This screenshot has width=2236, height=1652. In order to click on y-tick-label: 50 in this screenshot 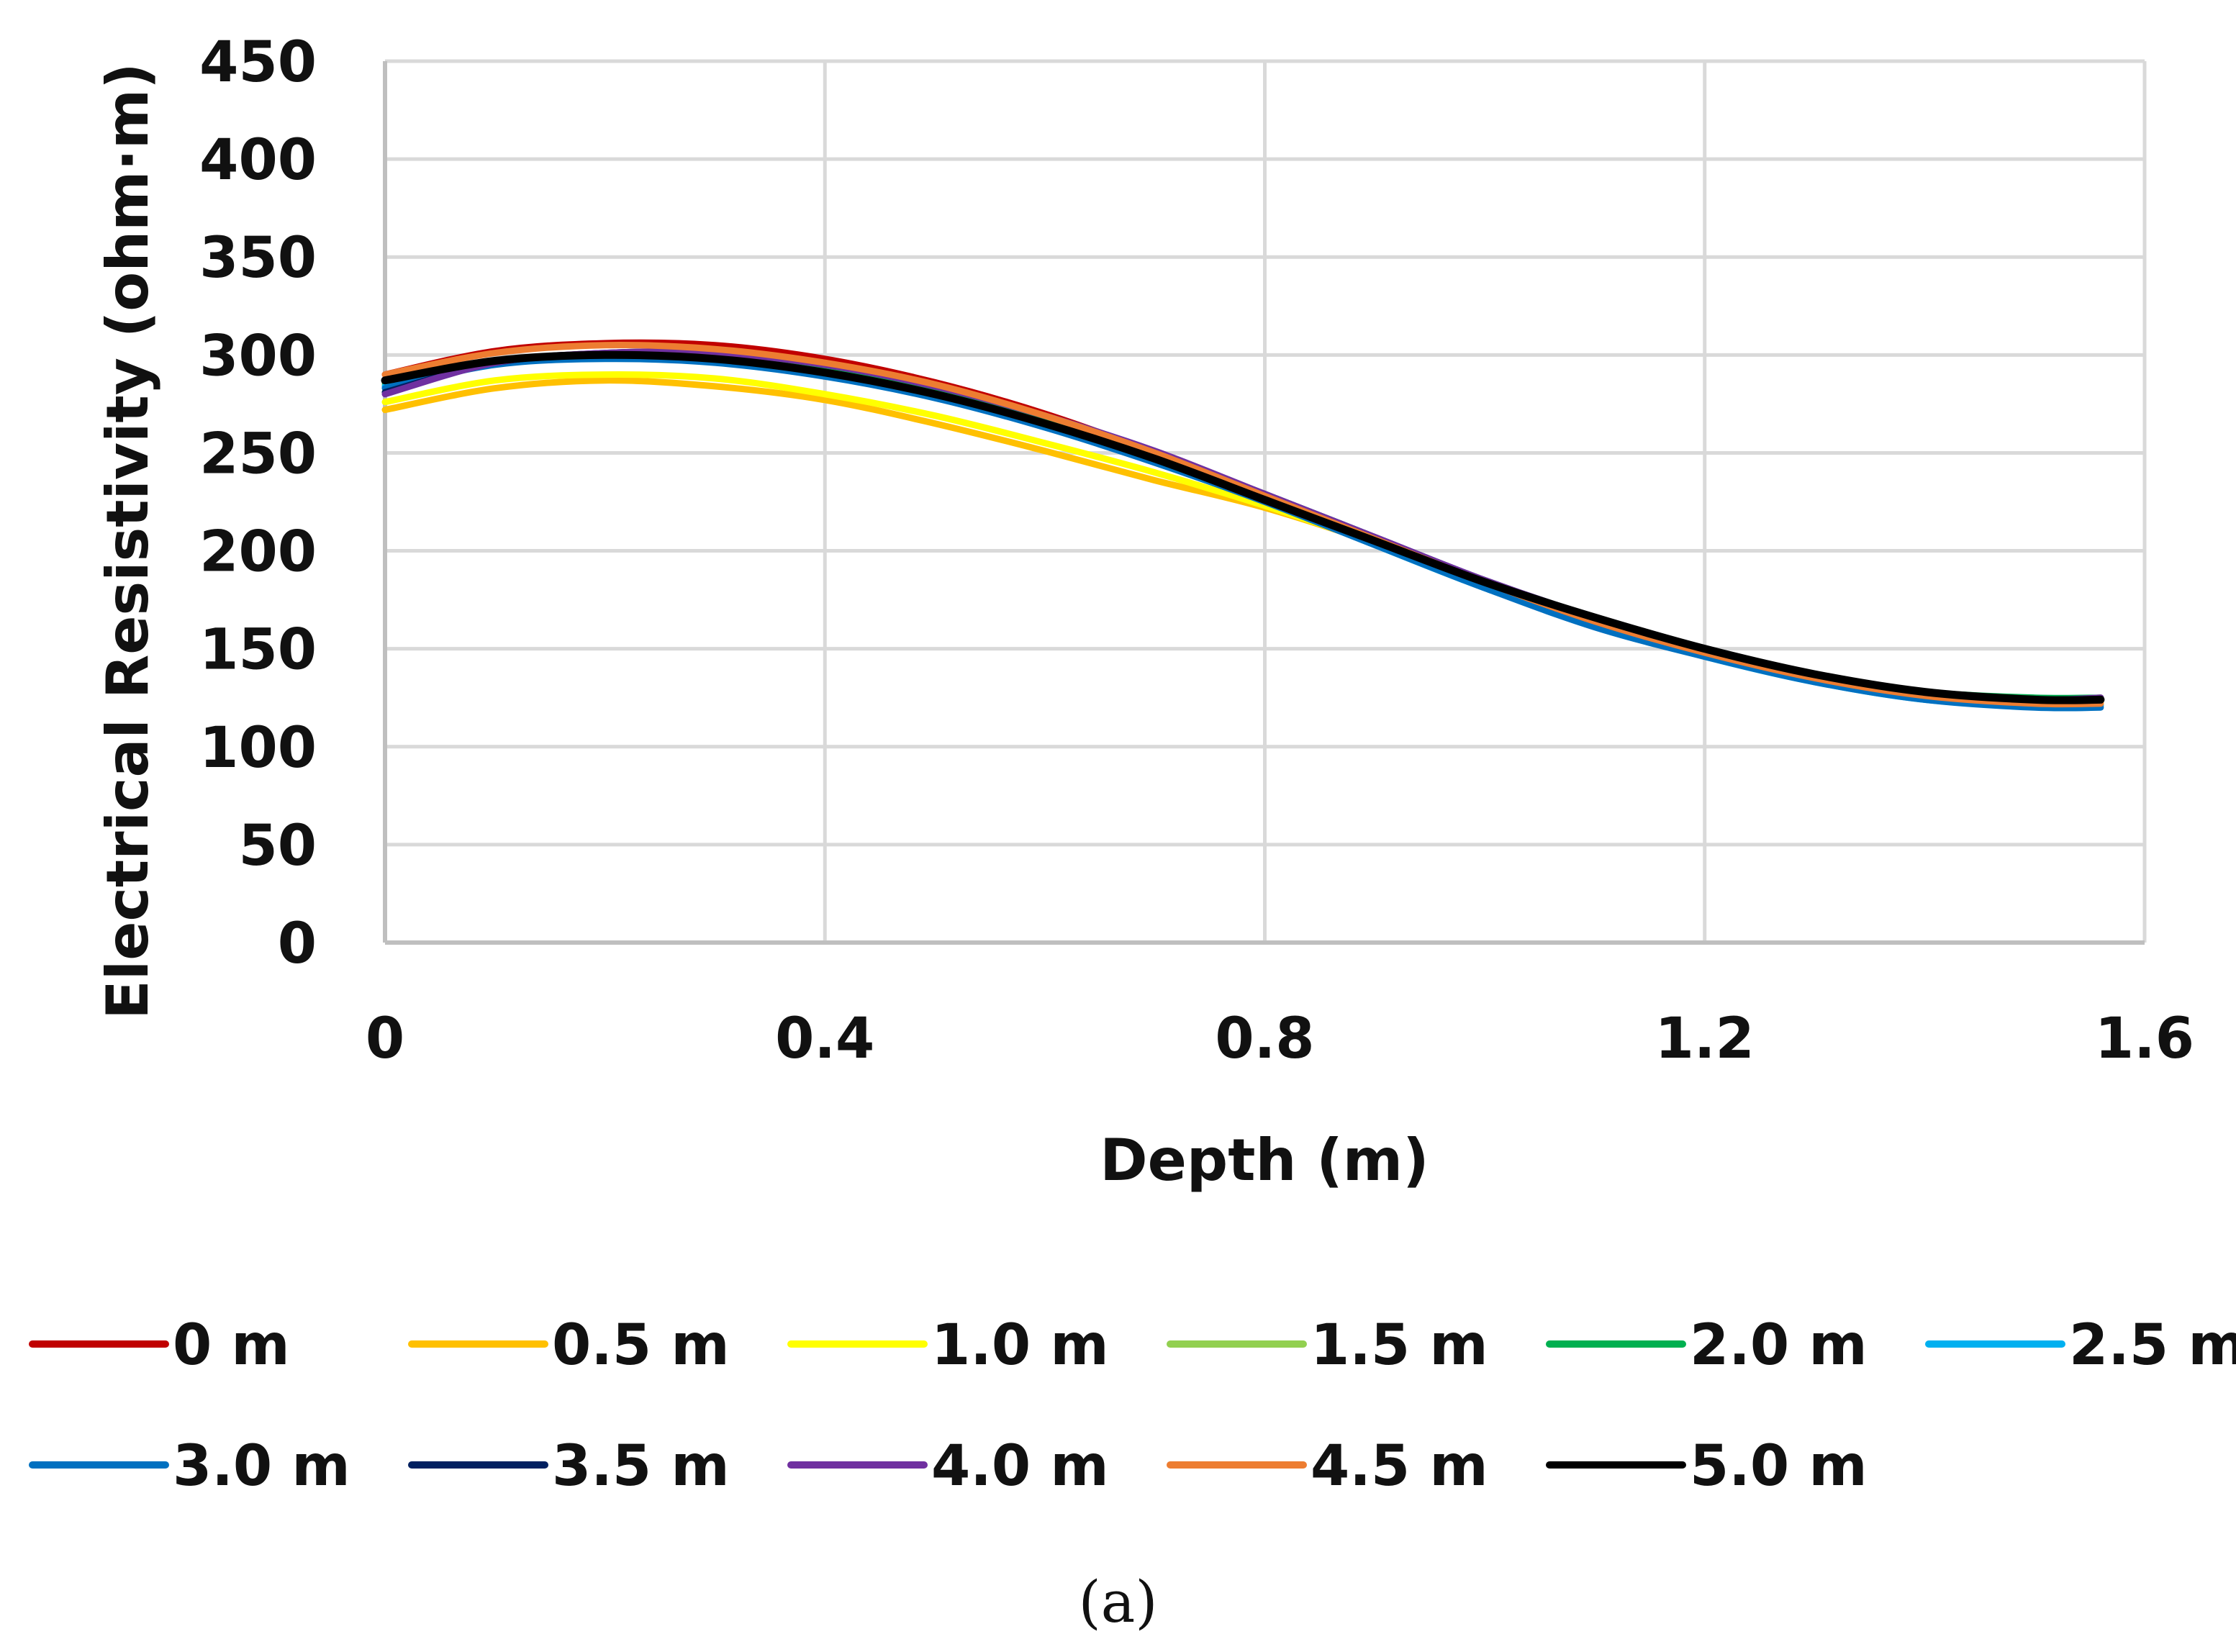, I will do `click(277, 847)`.